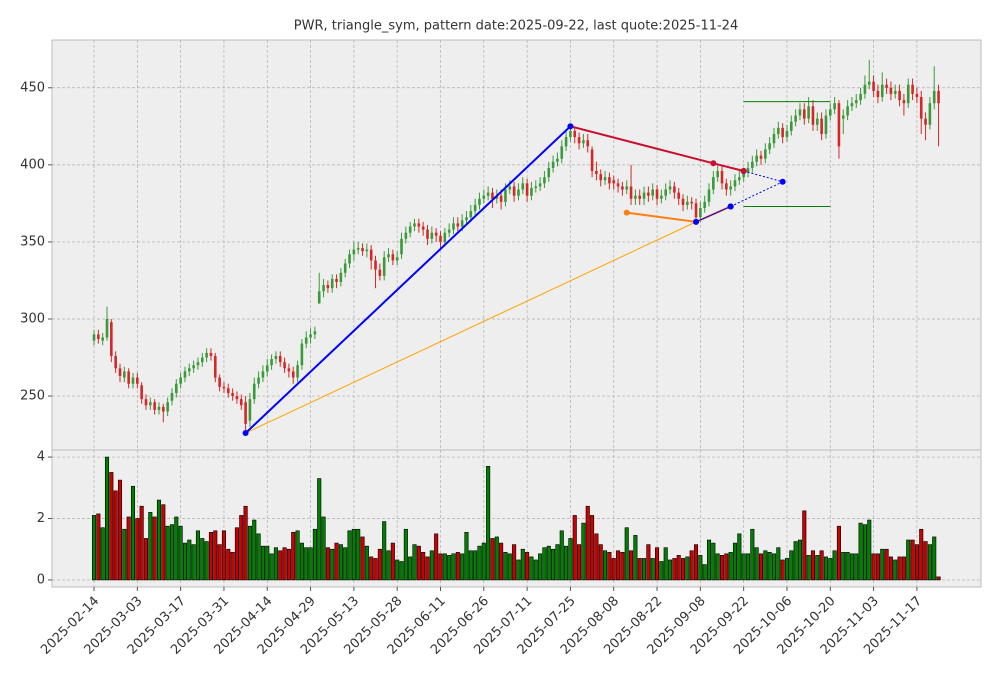 This screenshot has height=678, width=1001. What do you see at coordinates (41, 579) in the screenshot?
I see `y-tick-label: 0` at bounding box center [41, 579].